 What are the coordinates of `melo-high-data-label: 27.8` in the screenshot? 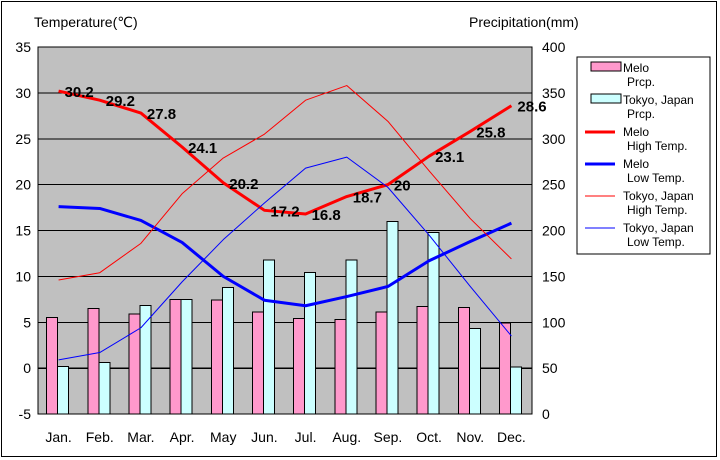 It's located at (161, 114).